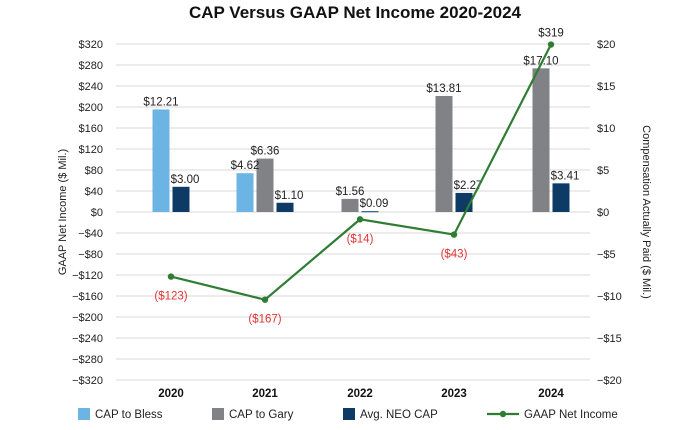 Image resolution: width=700 pixels, height=430 pixels. What do you see at coordinates (87, 297) in the screenshot?
I see `left-tick-label: −$160` at bounding box center [87, 297].